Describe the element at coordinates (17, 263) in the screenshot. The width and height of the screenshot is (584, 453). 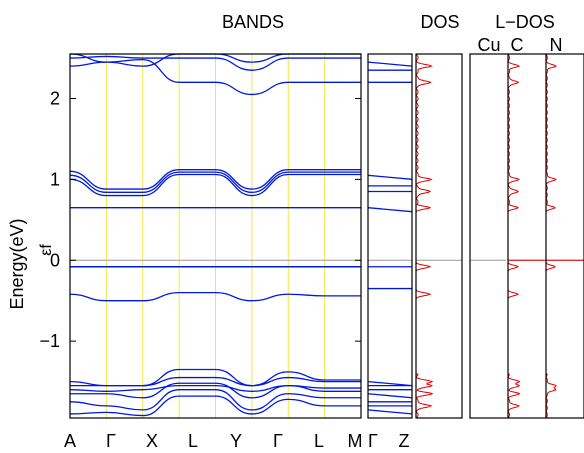
I see `y-axis-label: Energy(eV)` at that location.